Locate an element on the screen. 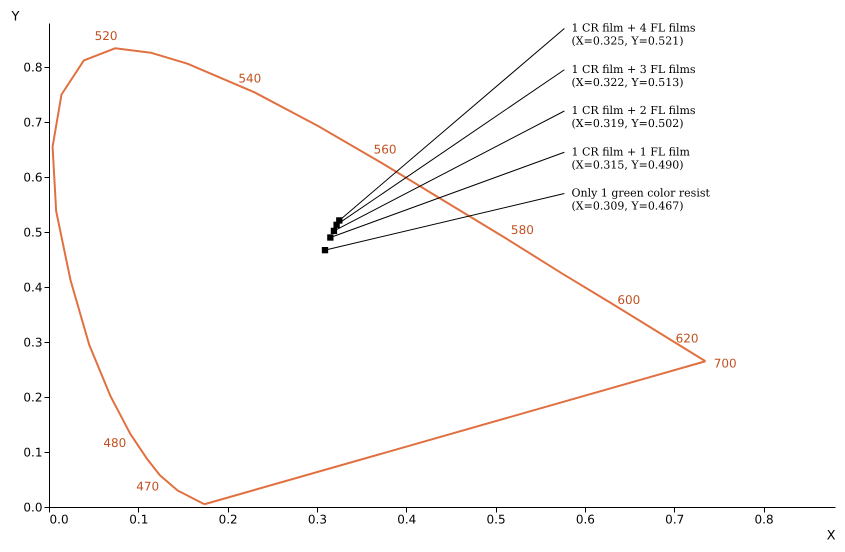  y-tick-label: 0.1 is located at coordinates (32, 453).